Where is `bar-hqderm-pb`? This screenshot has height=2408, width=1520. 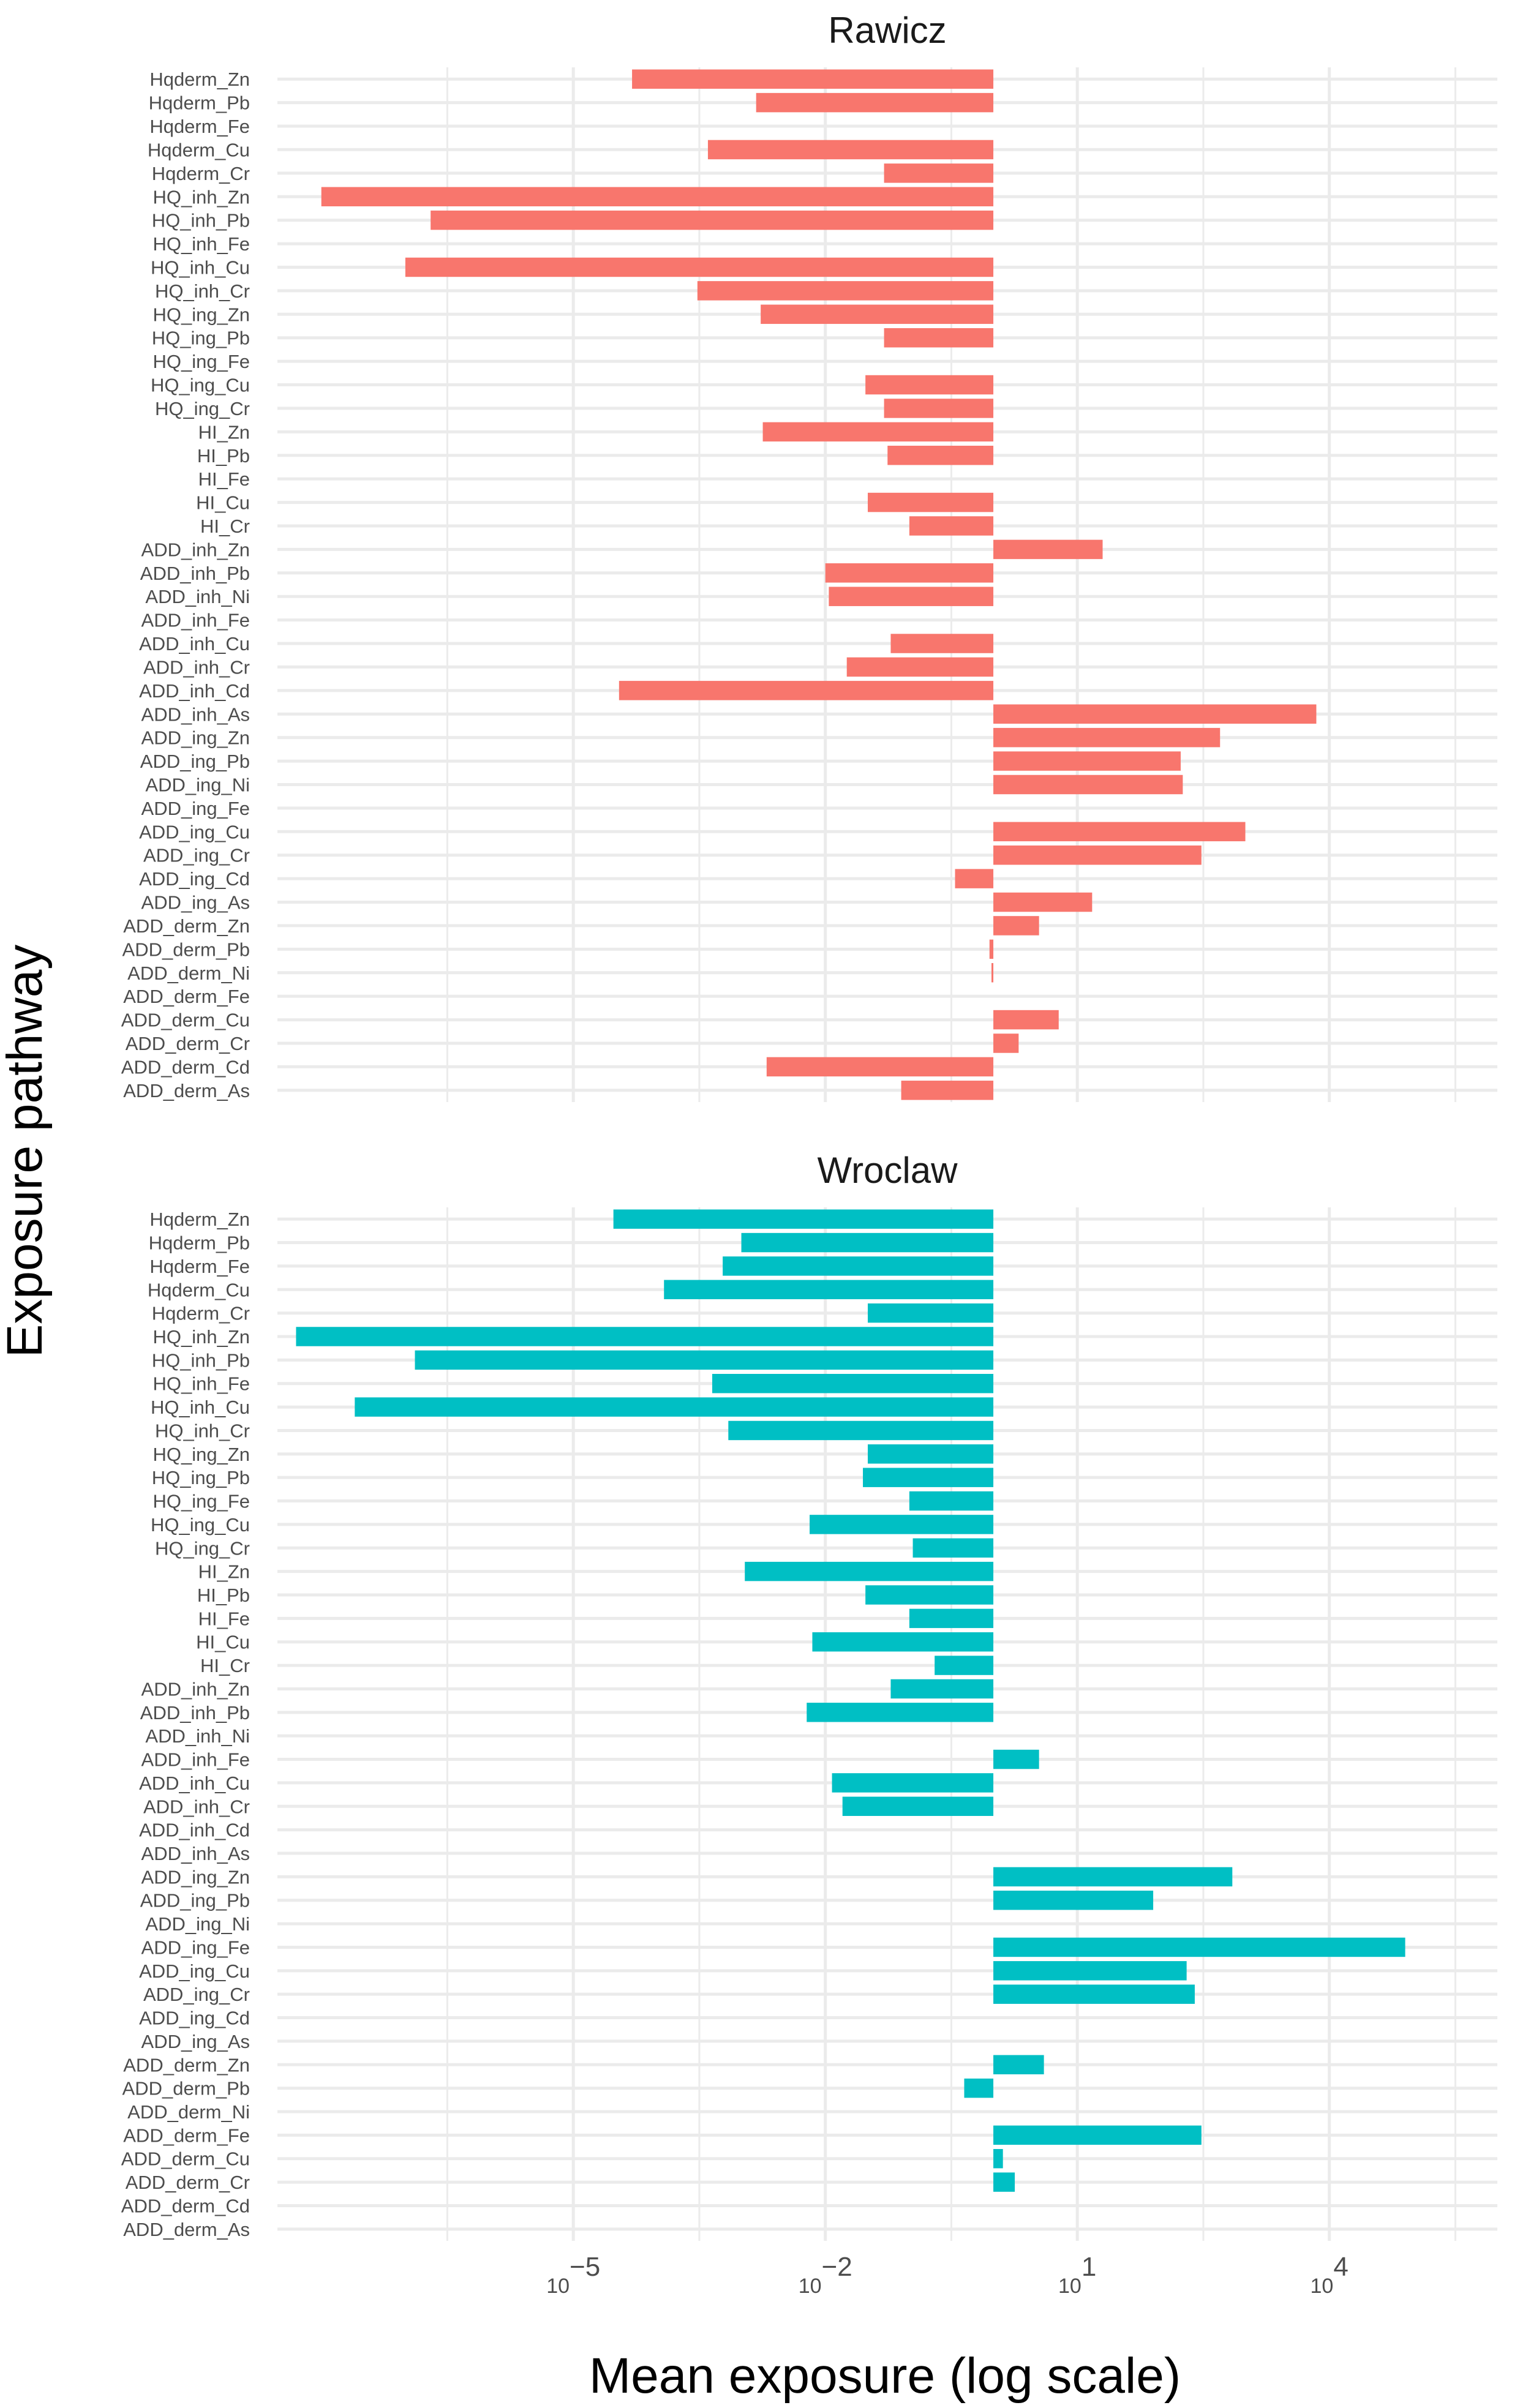 bar-hqderm-pb is located at coordinates (867, 1242).